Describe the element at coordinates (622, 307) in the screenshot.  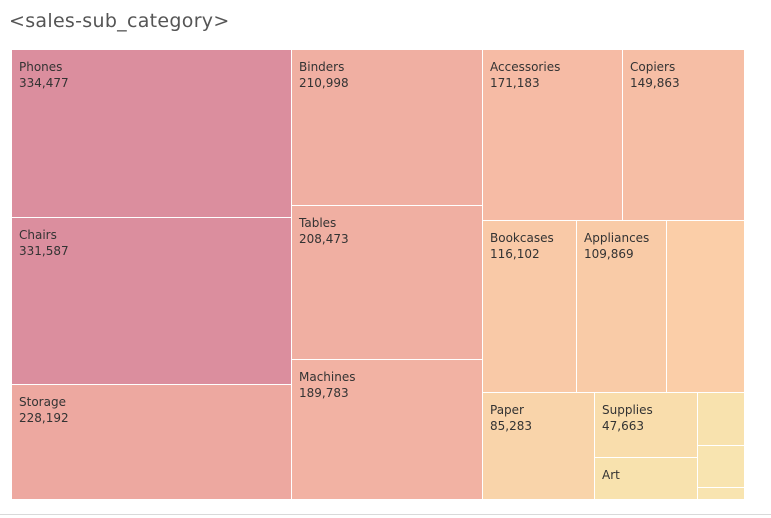
I see `treemap-tile-appliances: Appliances 109,869` at that location.